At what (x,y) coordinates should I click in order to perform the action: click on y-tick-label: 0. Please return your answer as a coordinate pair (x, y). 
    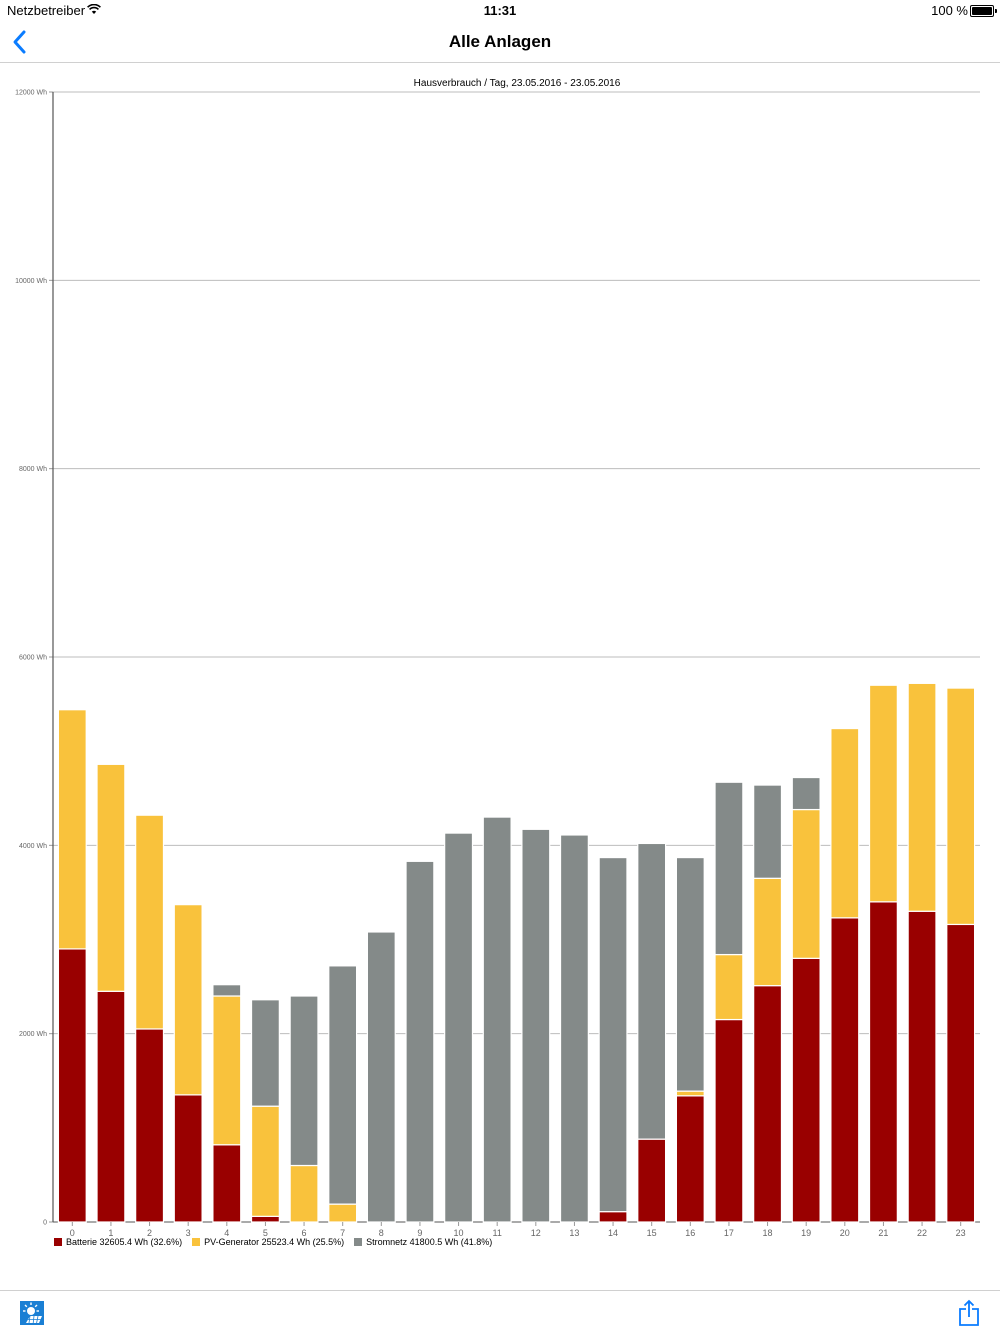
    Looking at the image, I should click on (45, 1223).